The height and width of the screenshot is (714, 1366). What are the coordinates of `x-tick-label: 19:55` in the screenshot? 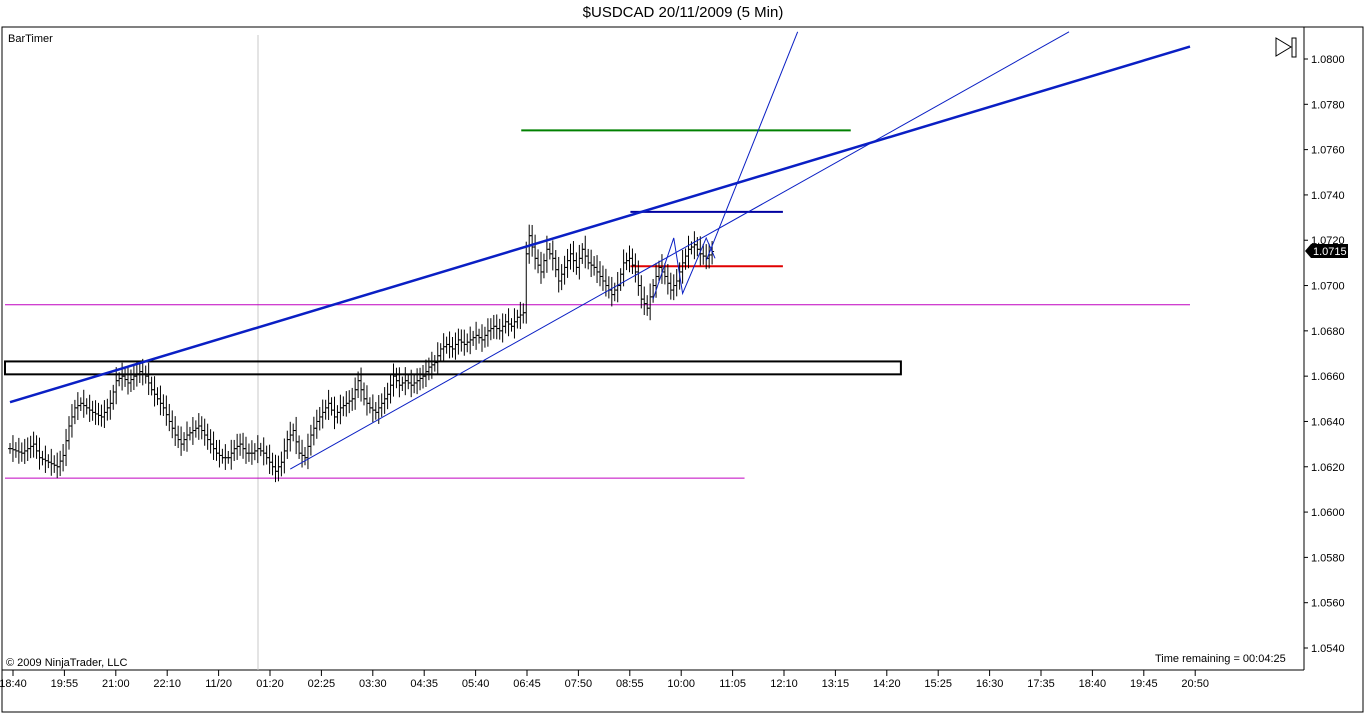 It's located at (65, 684).